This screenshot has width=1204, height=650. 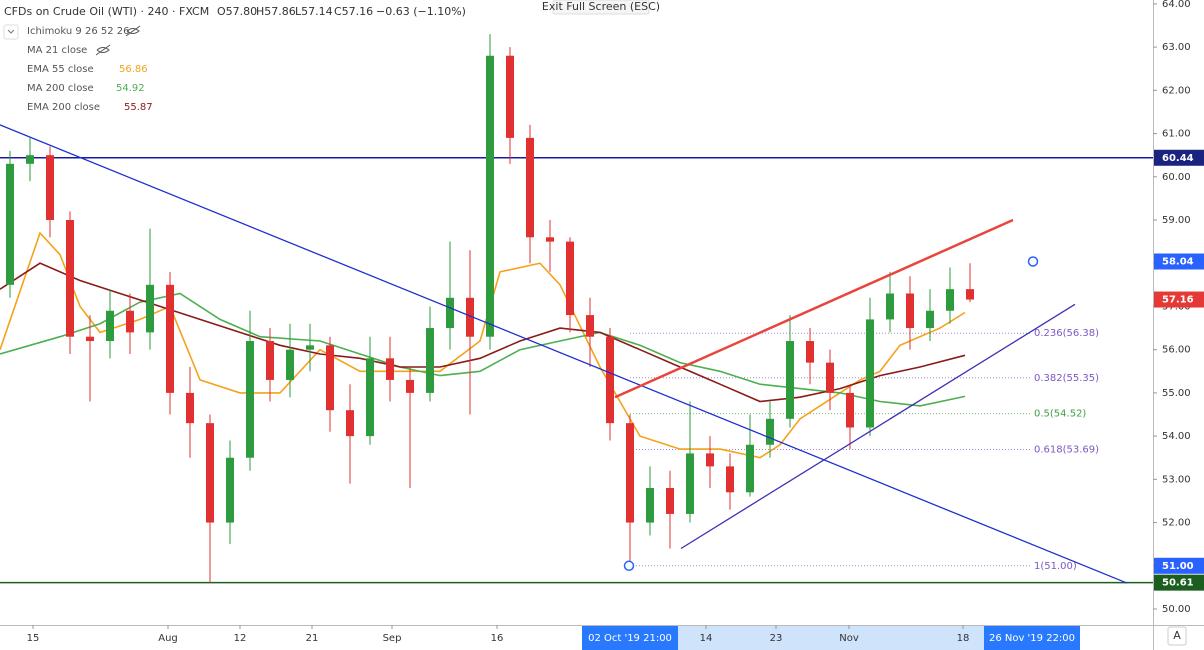 What do you see at coordinates (497, 638) in the screenshot?
I see `x-tick-label: 16` at bounding box center [497, 638].